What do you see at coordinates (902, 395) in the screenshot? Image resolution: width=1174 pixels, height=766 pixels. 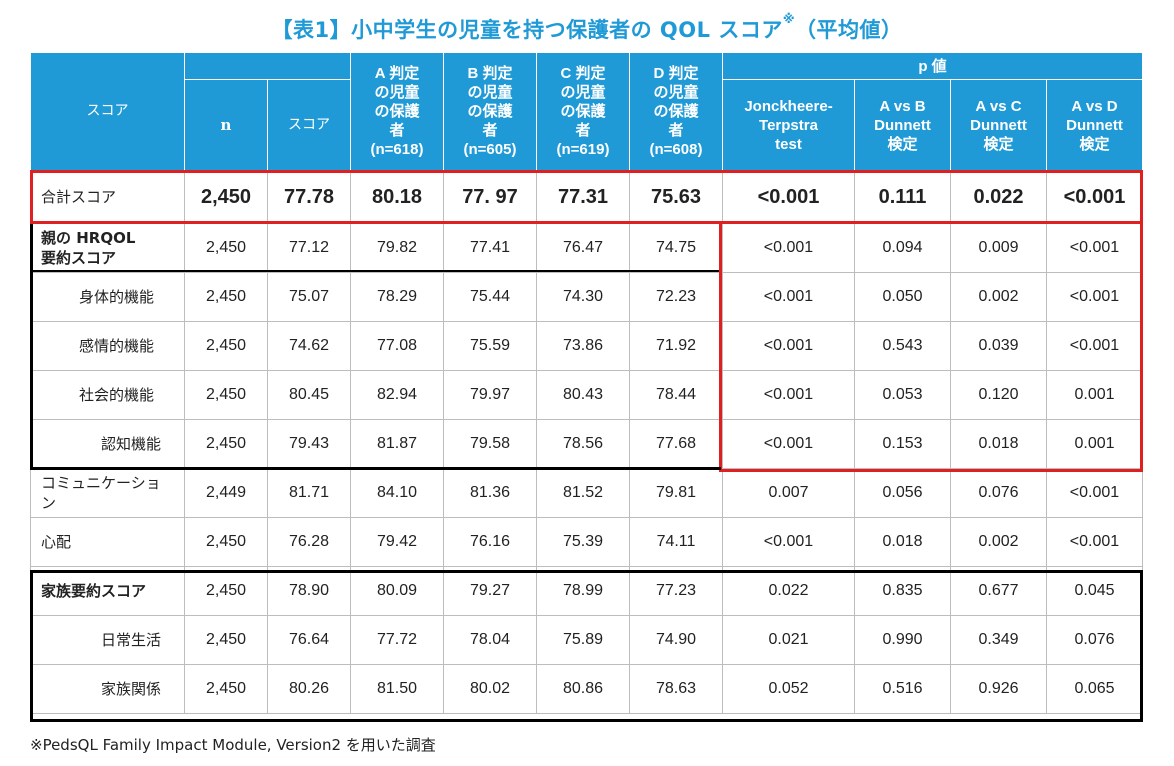 I see `table-cell: 0.053` at bounding box center [902, 395].